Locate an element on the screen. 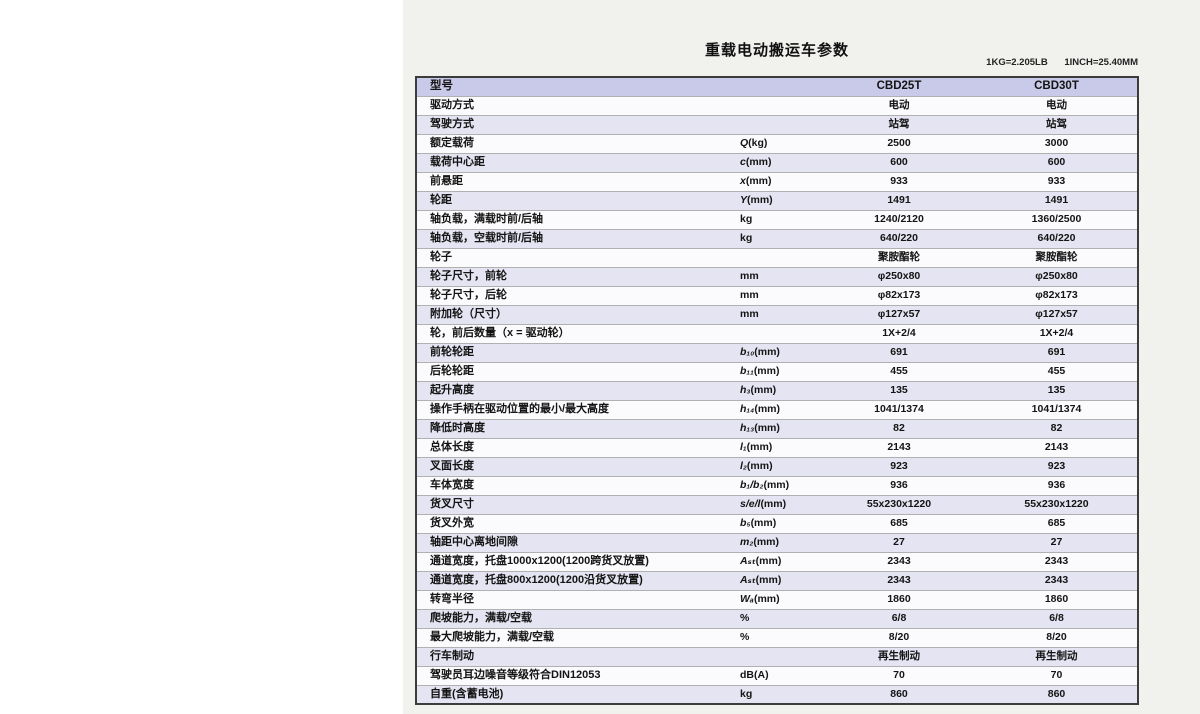 This screenshot has width=1200, height=714. param-label: 轮子 is located at coordinates (571, 257).